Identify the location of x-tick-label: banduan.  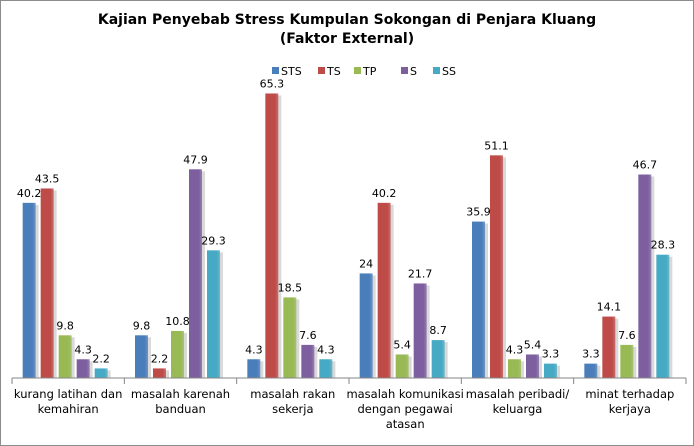
(180, 409).